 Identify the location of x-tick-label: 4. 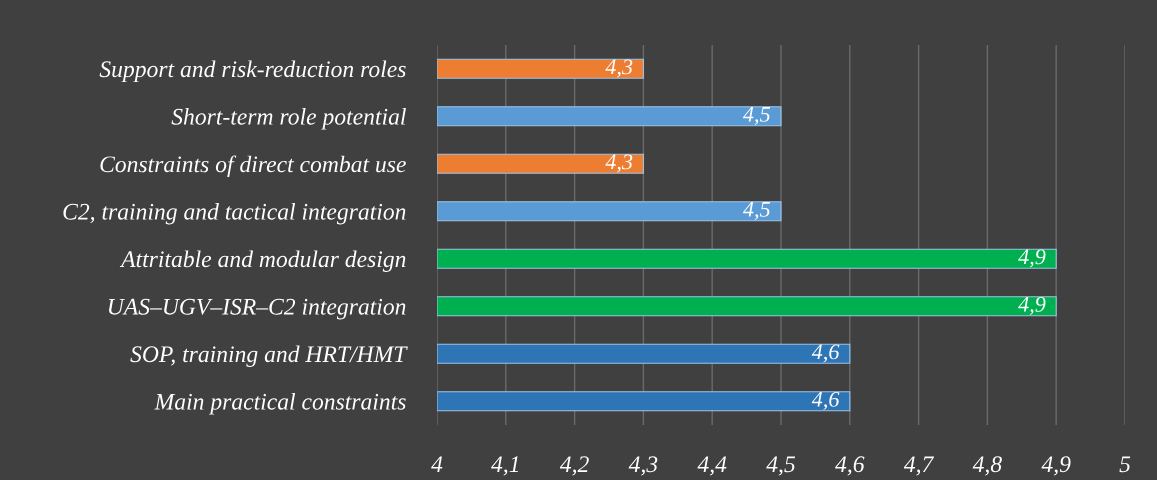
(437, 464).